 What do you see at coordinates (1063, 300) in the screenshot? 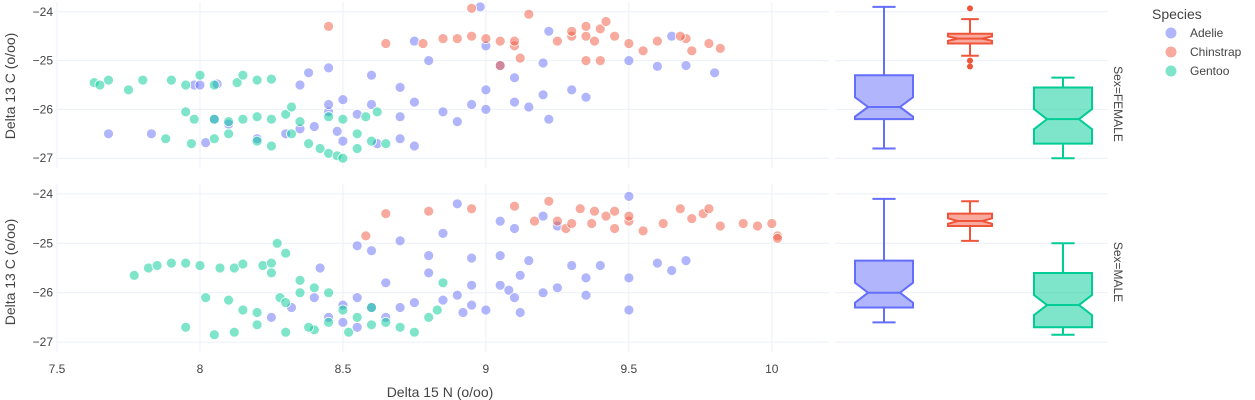
I see `box-male-gentoo-body` at bounding box center [1063, 300].